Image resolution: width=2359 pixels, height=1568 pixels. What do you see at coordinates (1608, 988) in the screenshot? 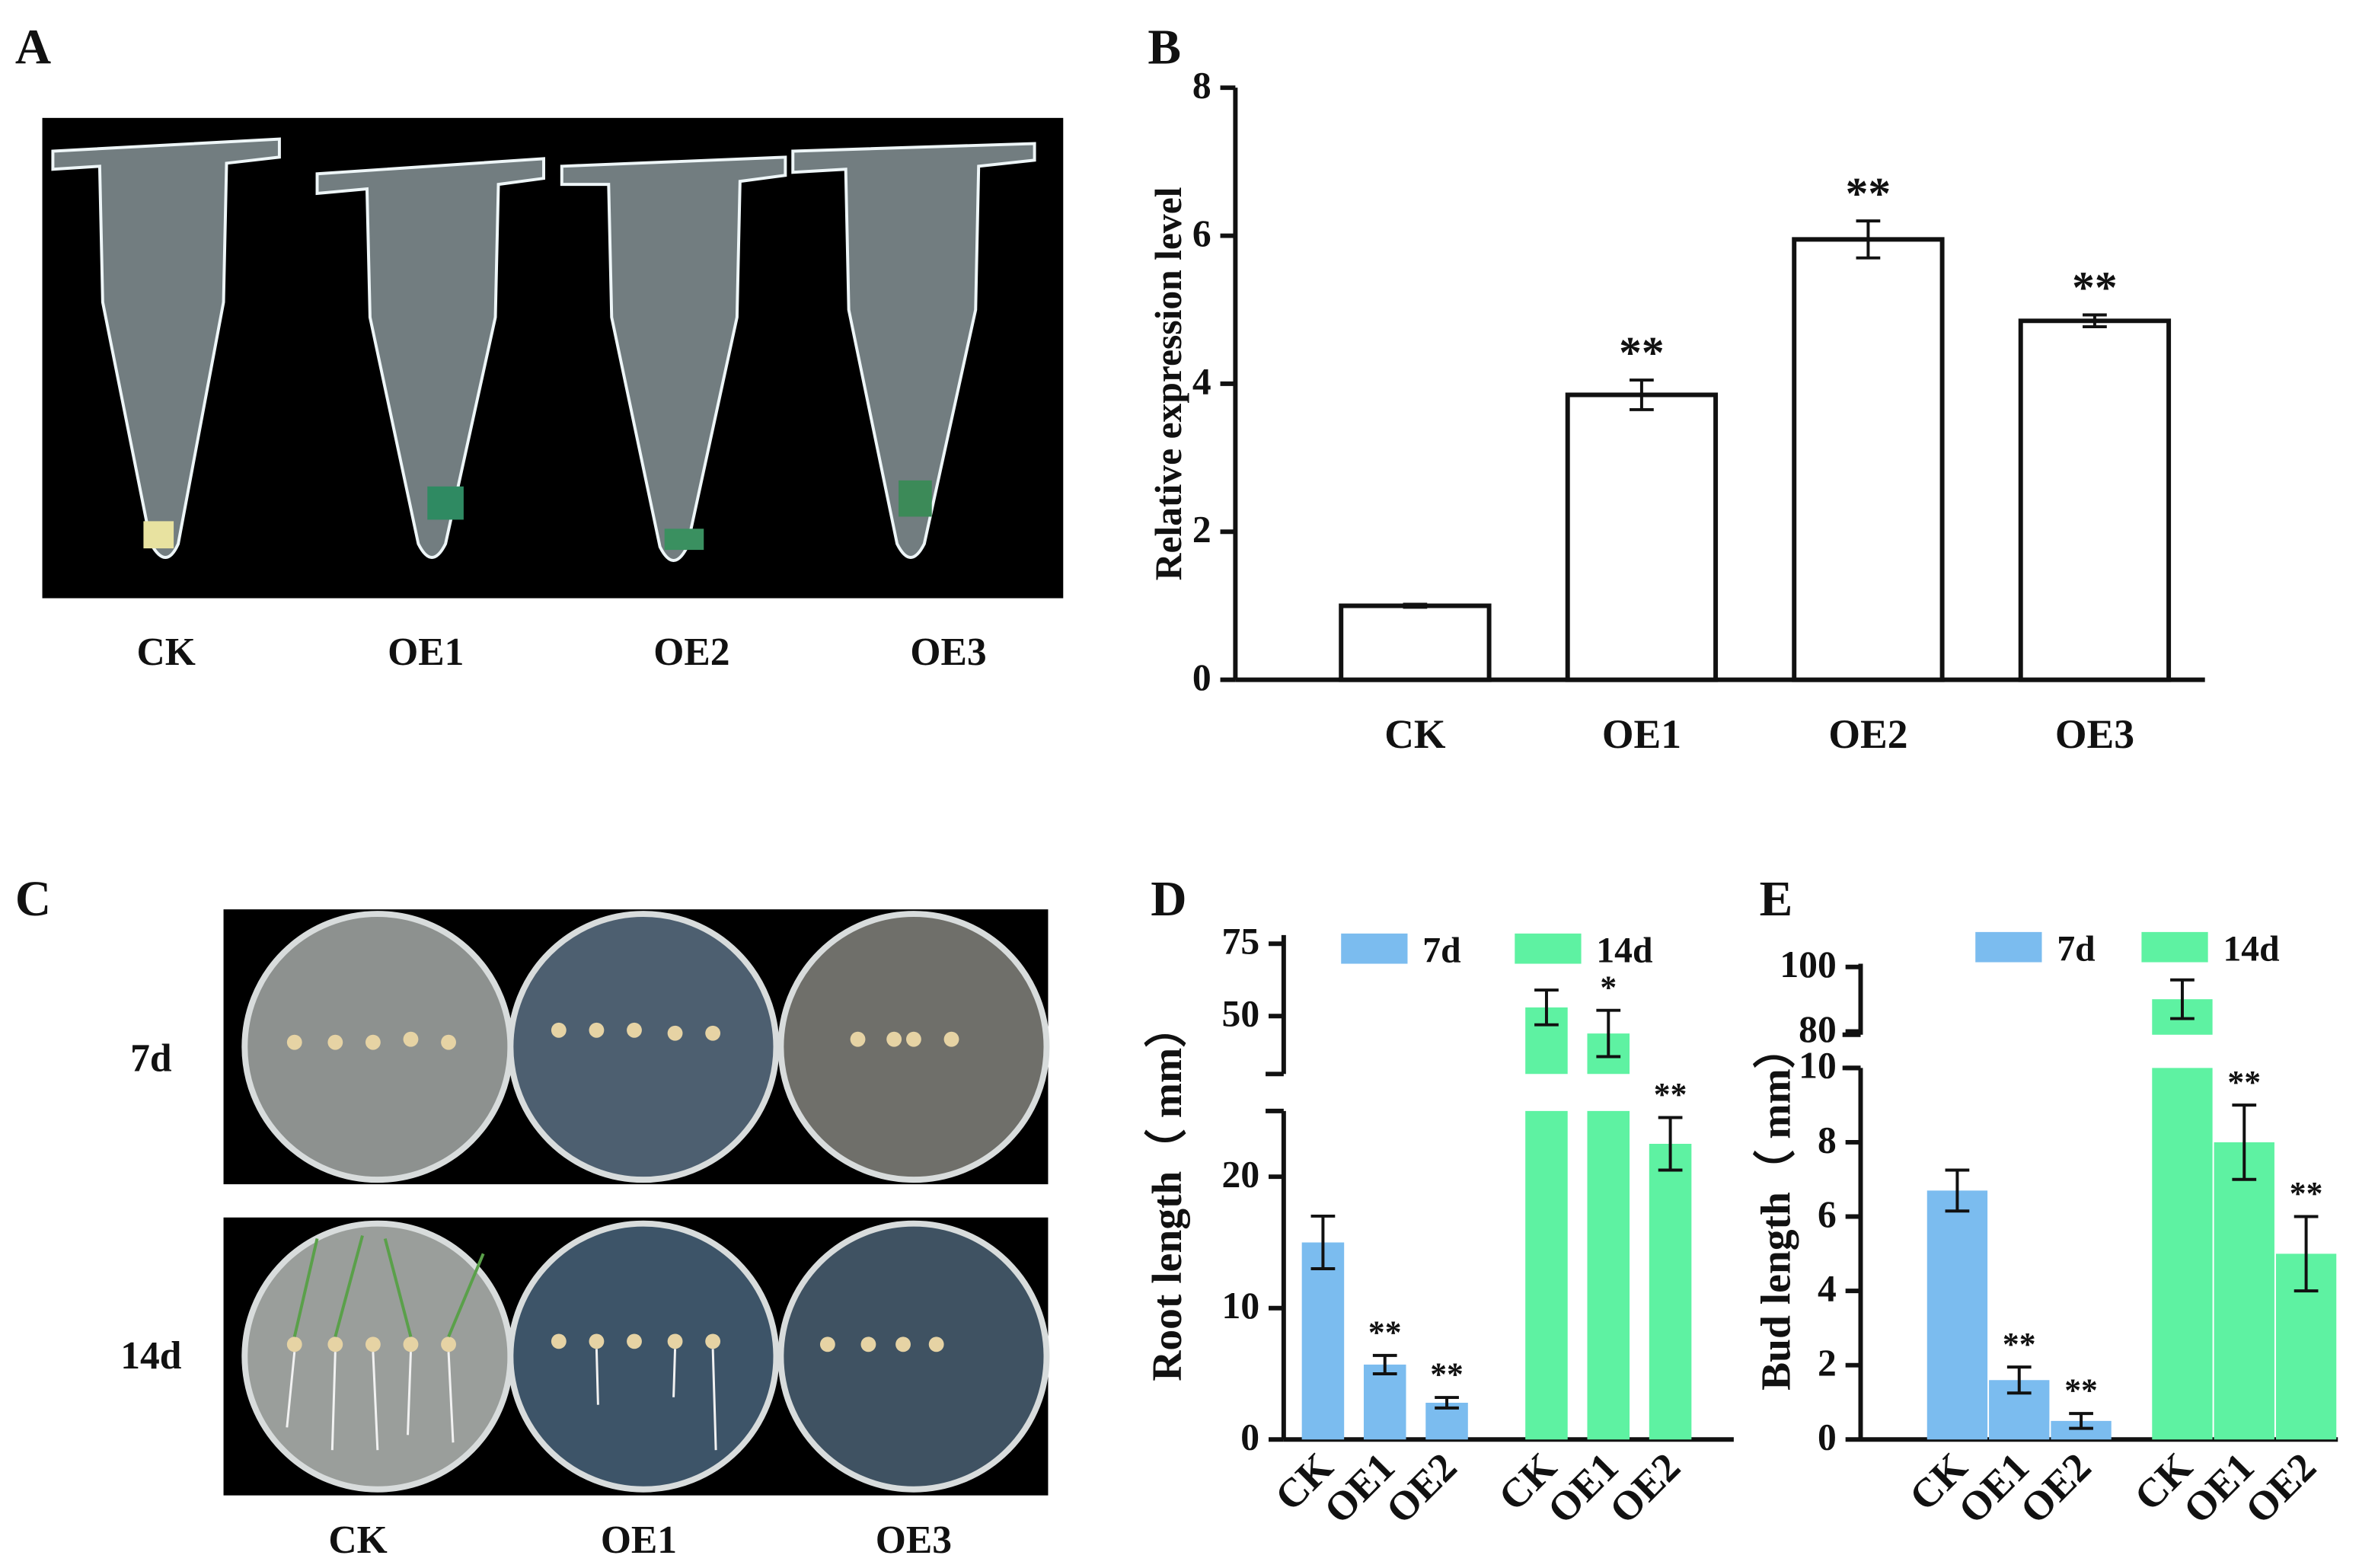
I see `significance: *` at bounding box center [1608, 988].